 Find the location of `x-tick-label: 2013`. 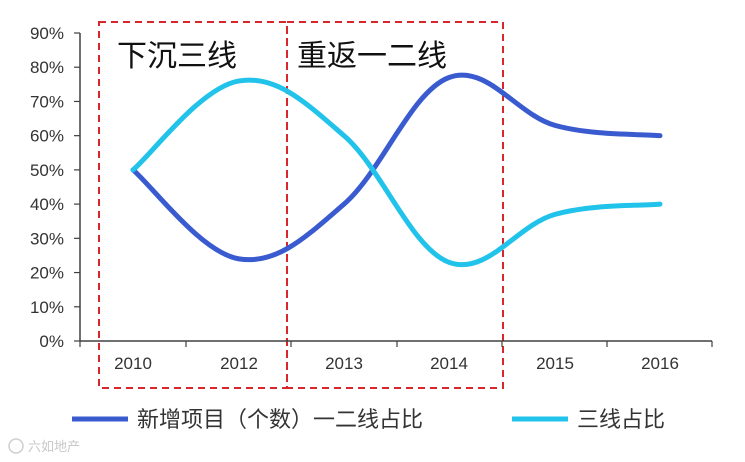

x-tick-label: 2013 is located at coordinates (344, 363).